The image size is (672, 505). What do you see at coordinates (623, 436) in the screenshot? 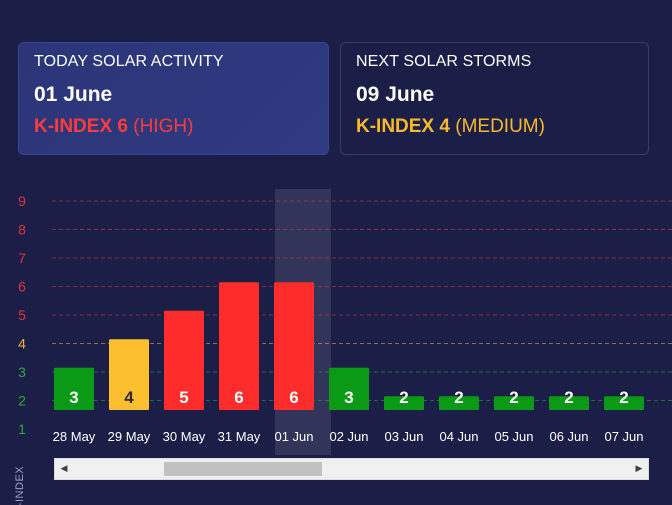
I see `x-tick-label: 07 Jun` at bounding box center [623, 436].